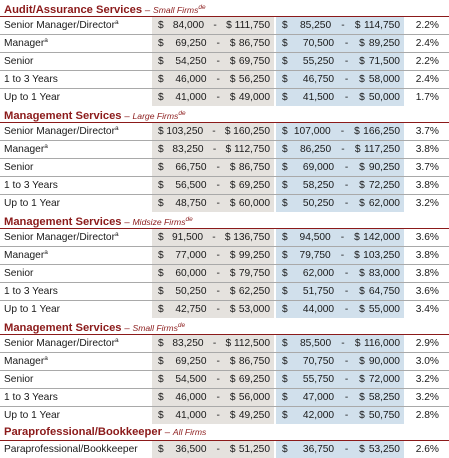  Describe the element at coordinates (384, 379) in the screenshot. I see `range-high: 72,000` at that location.